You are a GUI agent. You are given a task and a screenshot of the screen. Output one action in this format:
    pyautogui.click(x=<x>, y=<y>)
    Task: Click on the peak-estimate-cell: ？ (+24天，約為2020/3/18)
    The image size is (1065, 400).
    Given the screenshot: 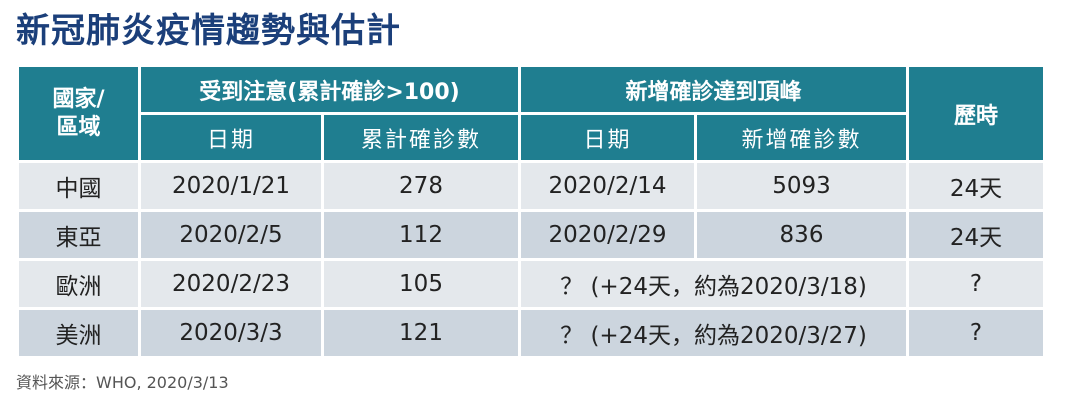 What is the action you would take?
    pyautogui.click(x=713, y=284)
    